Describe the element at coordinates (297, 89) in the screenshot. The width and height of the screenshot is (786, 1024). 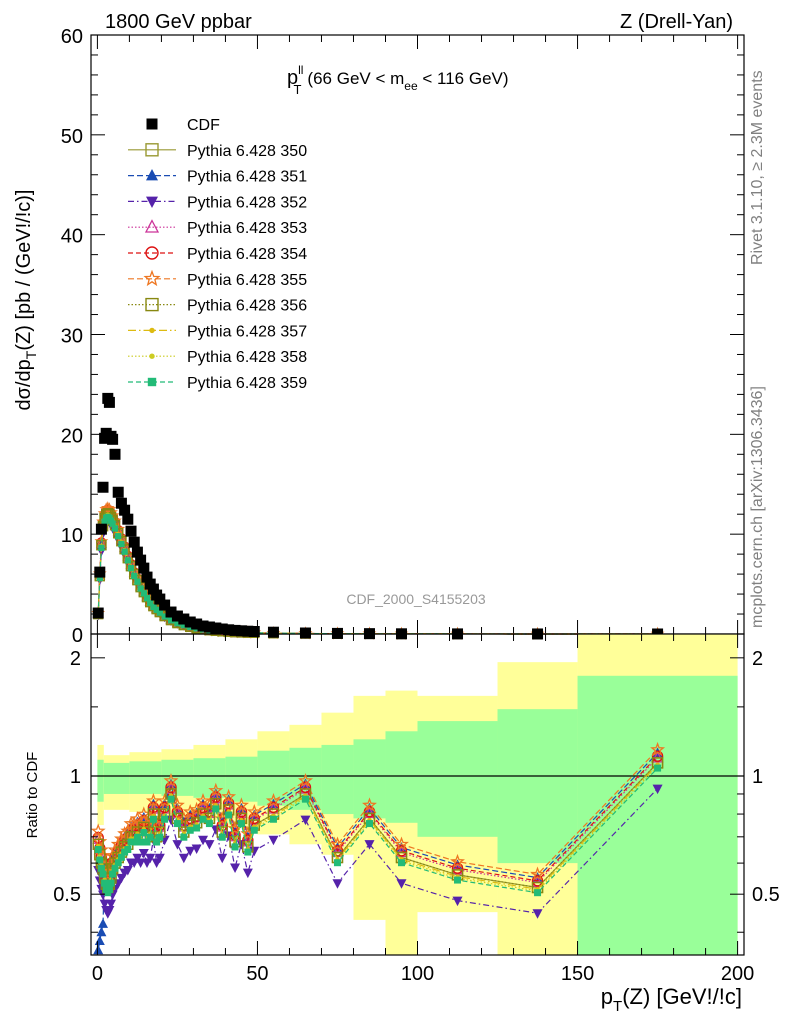
I see `annotation-sub: T` at that location.